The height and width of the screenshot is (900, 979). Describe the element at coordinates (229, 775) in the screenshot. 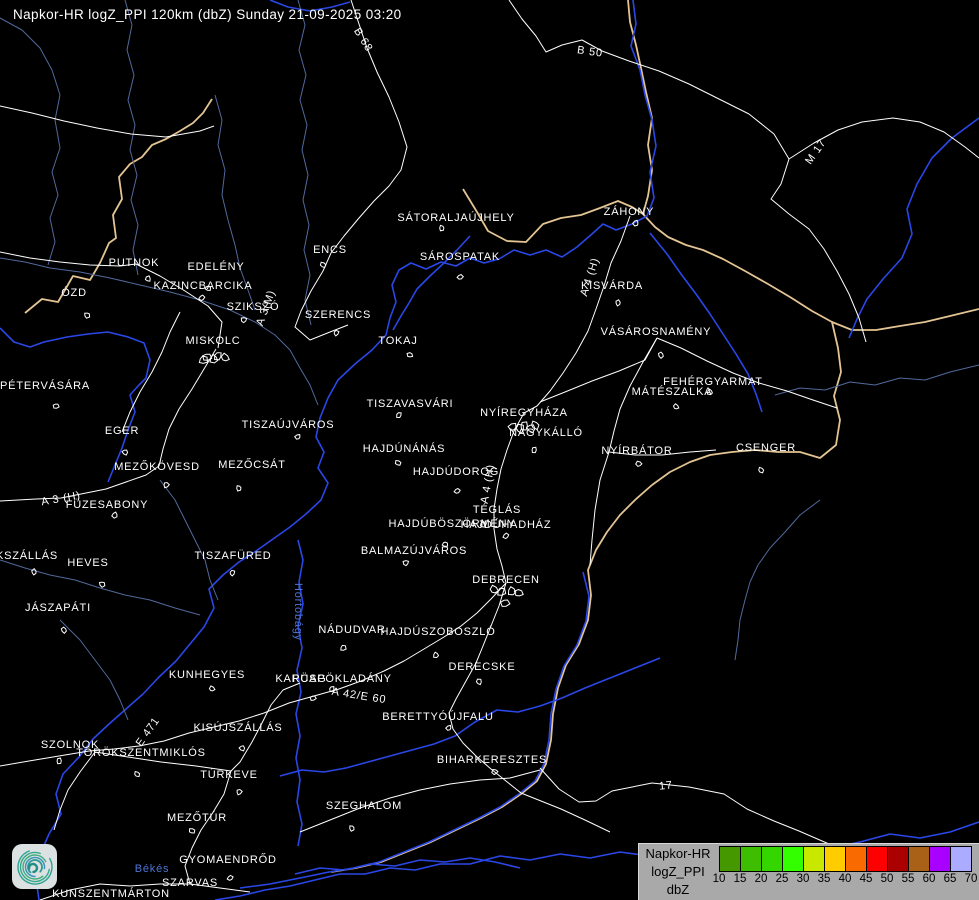

I see `city-label: TÚRKEVE` at that location.